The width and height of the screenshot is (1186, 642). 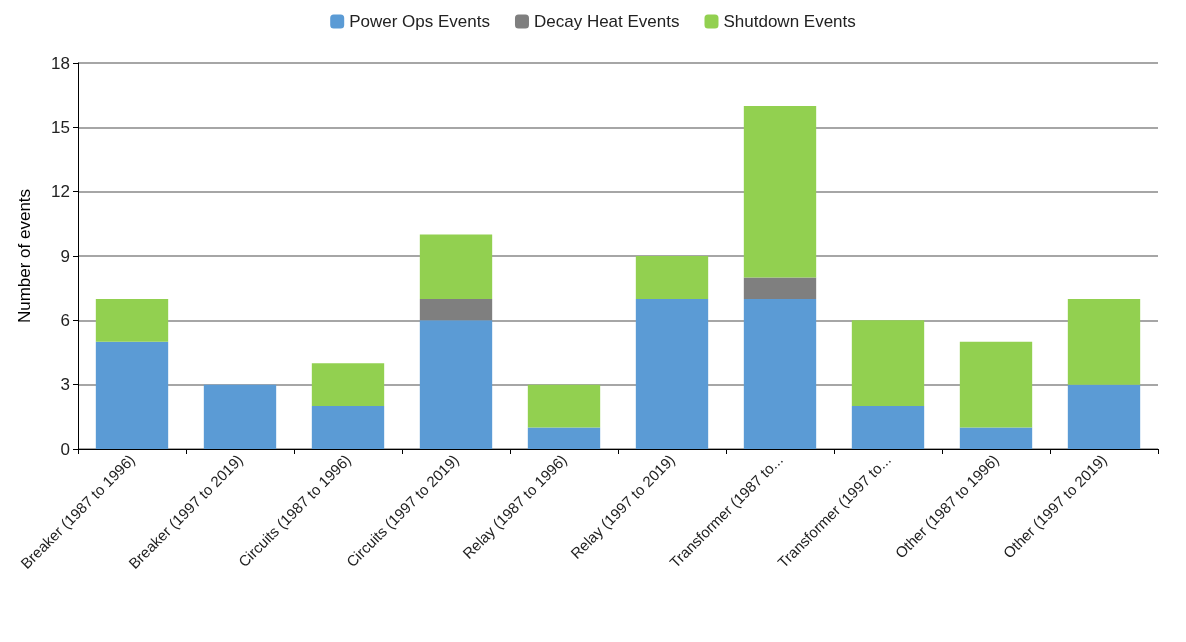 I want to click on legend-label: Power Ops Events, so click(x=419, y=21).